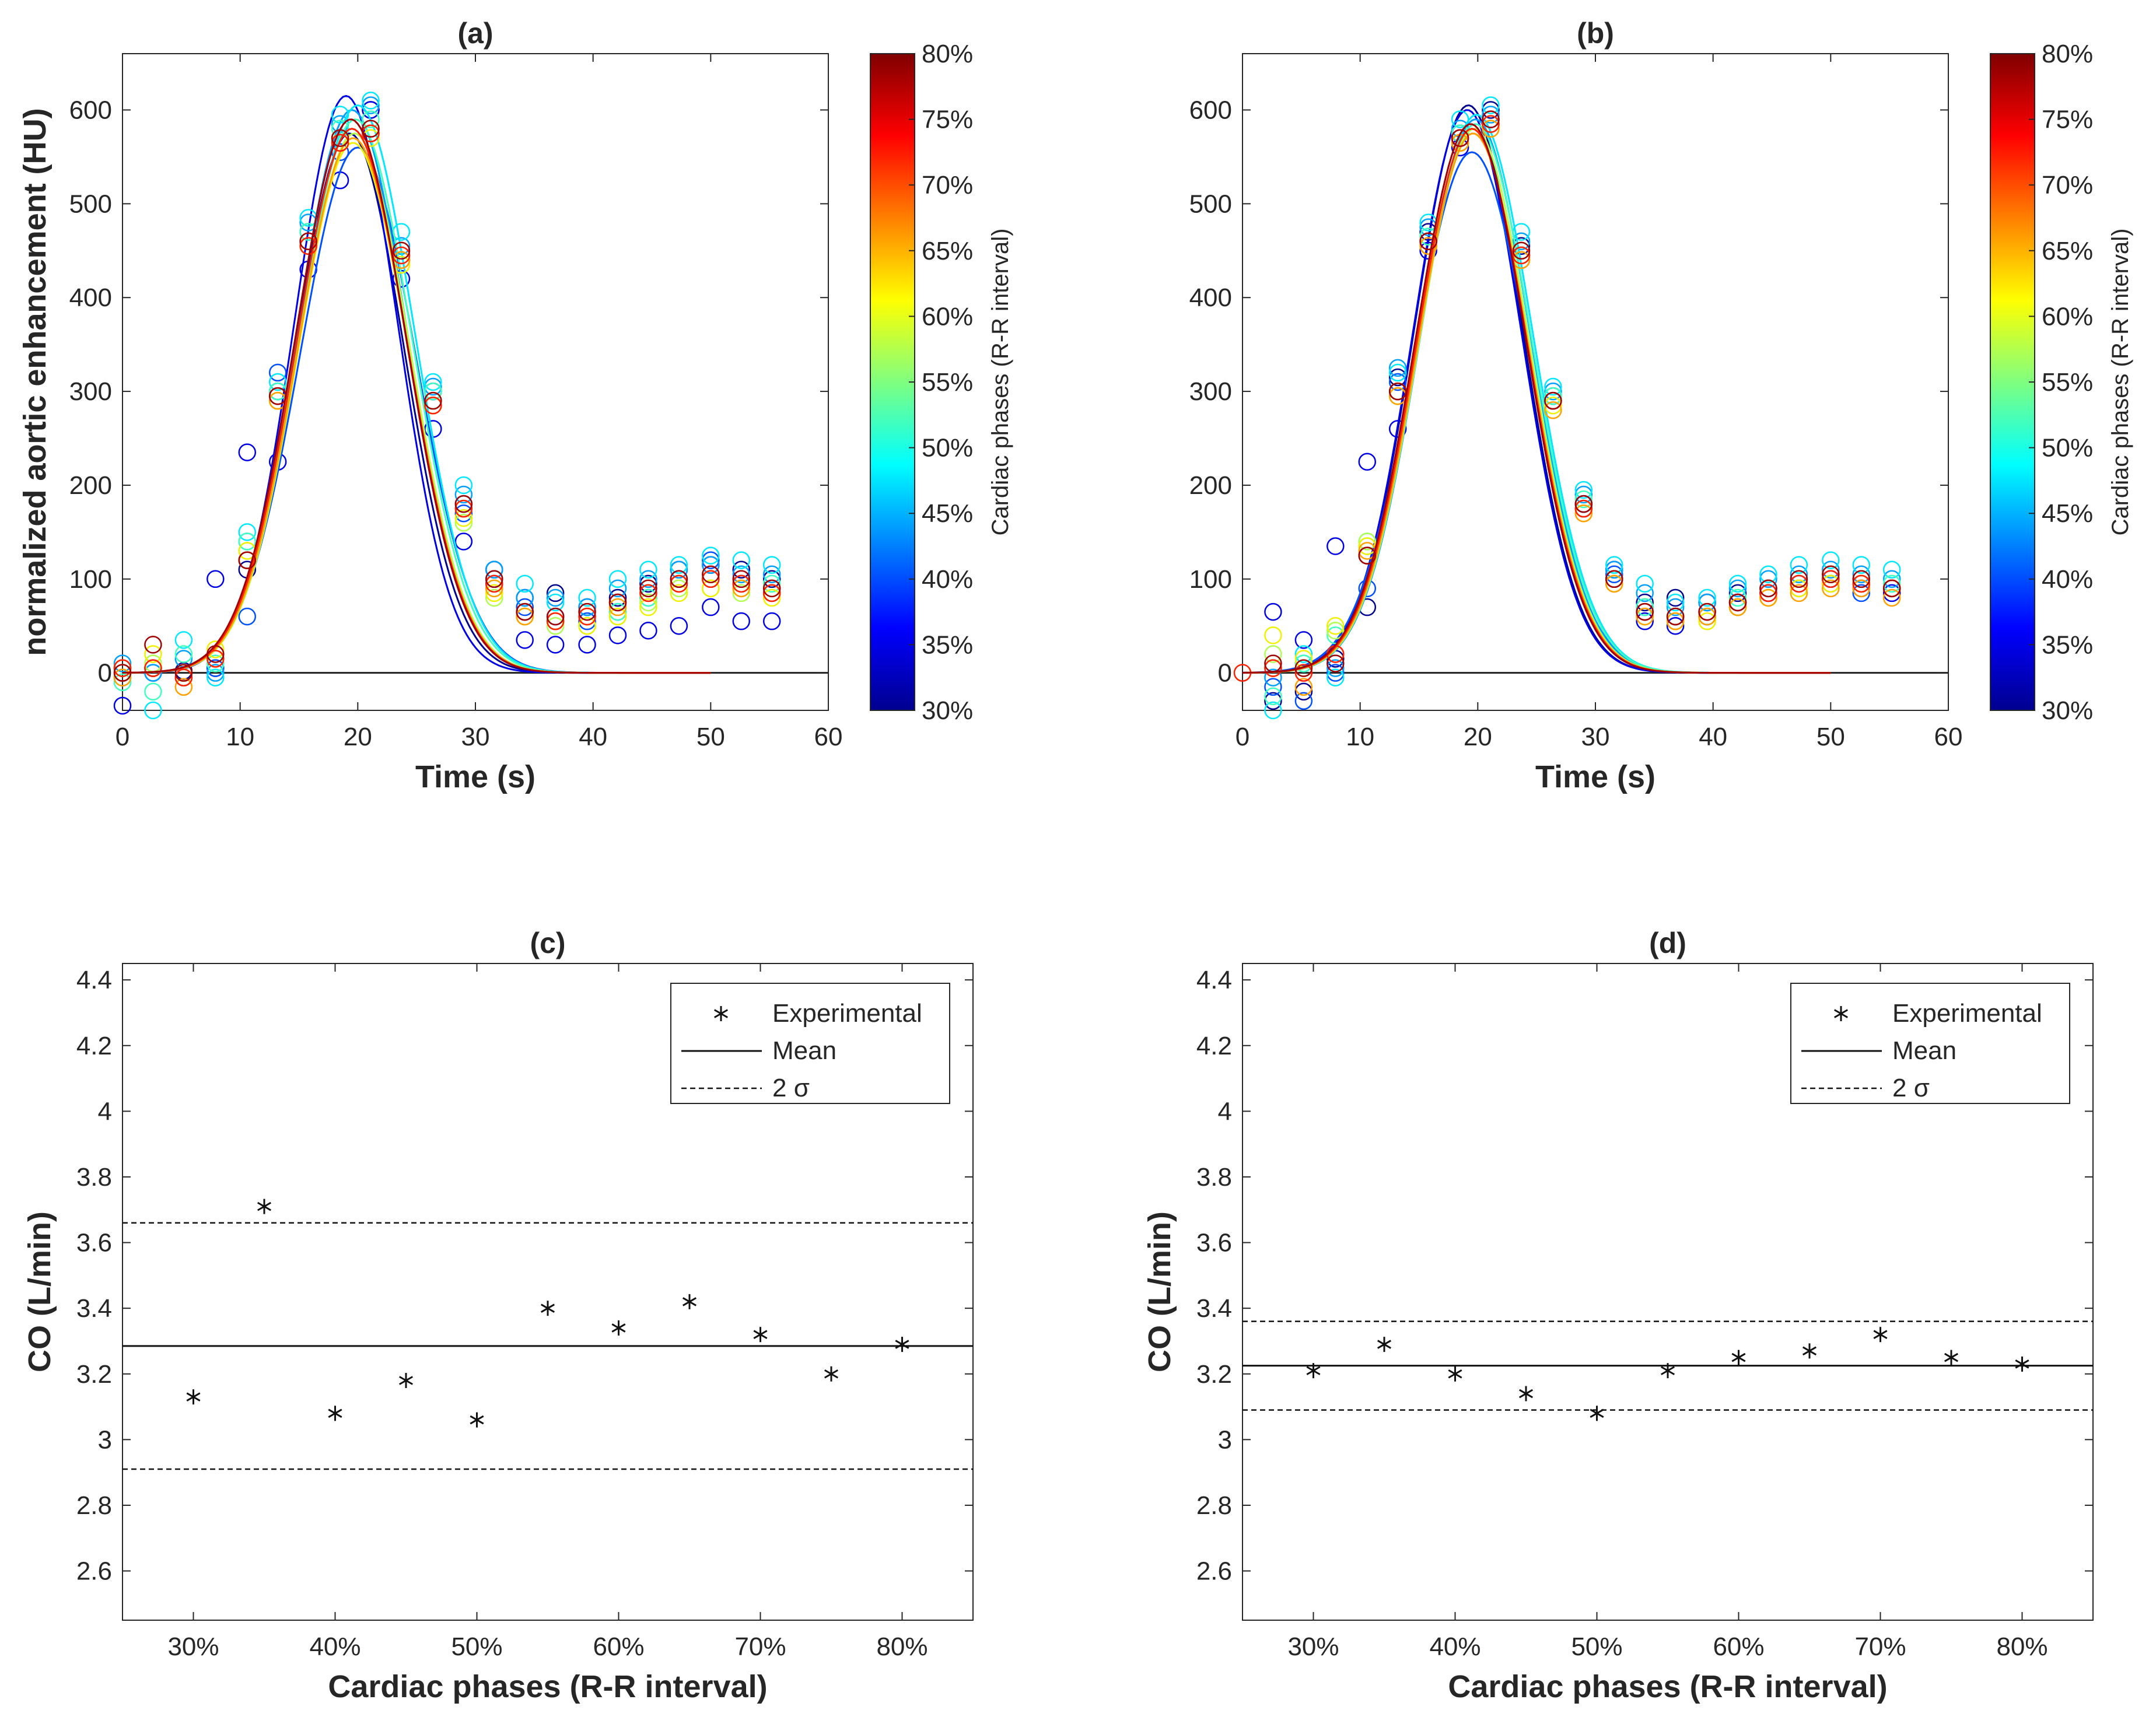  I want to click on y-tick-label: 2.6, so click(1214, 1571).